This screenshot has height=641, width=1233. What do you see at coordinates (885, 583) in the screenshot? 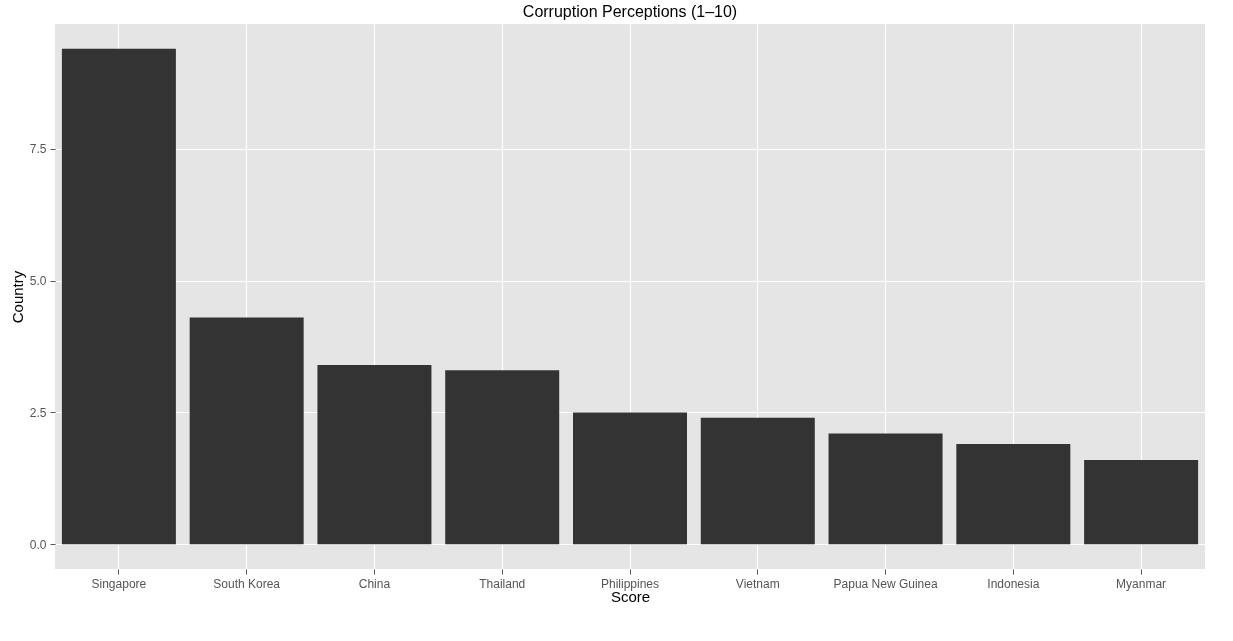
I see `x-tick-label: Papua New Guinea` at bounding box center [885, 583].